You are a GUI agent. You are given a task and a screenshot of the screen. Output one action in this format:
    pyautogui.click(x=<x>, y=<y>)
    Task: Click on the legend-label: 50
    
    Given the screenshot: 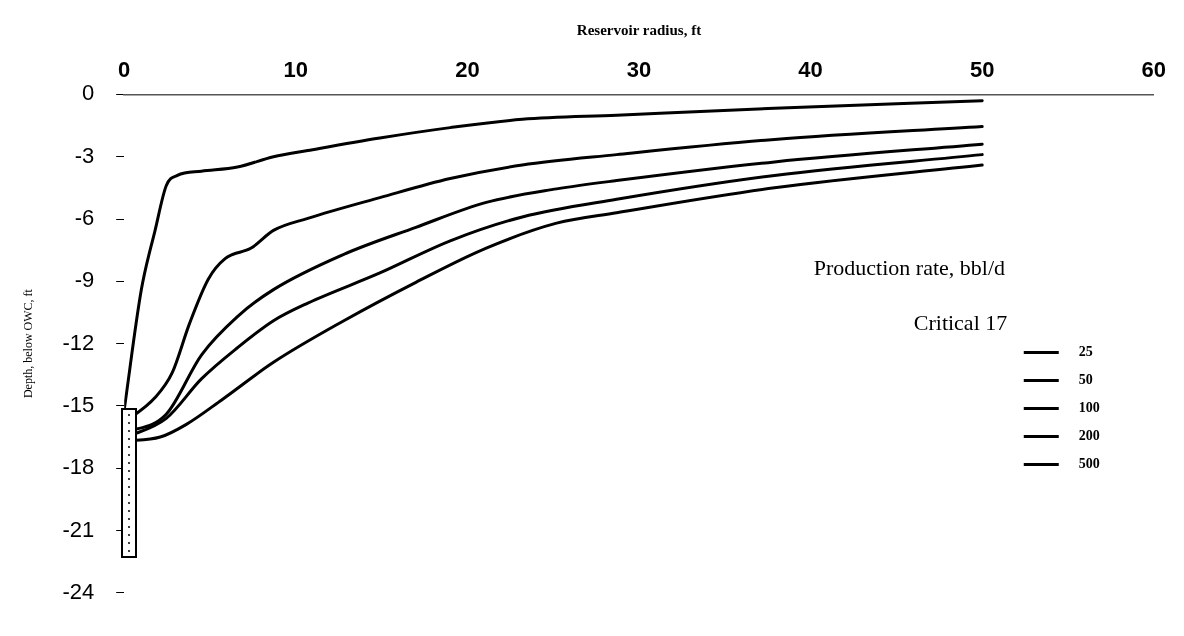 What is the action you would take?
    pyautogui.click(x=1085, y=380)
    